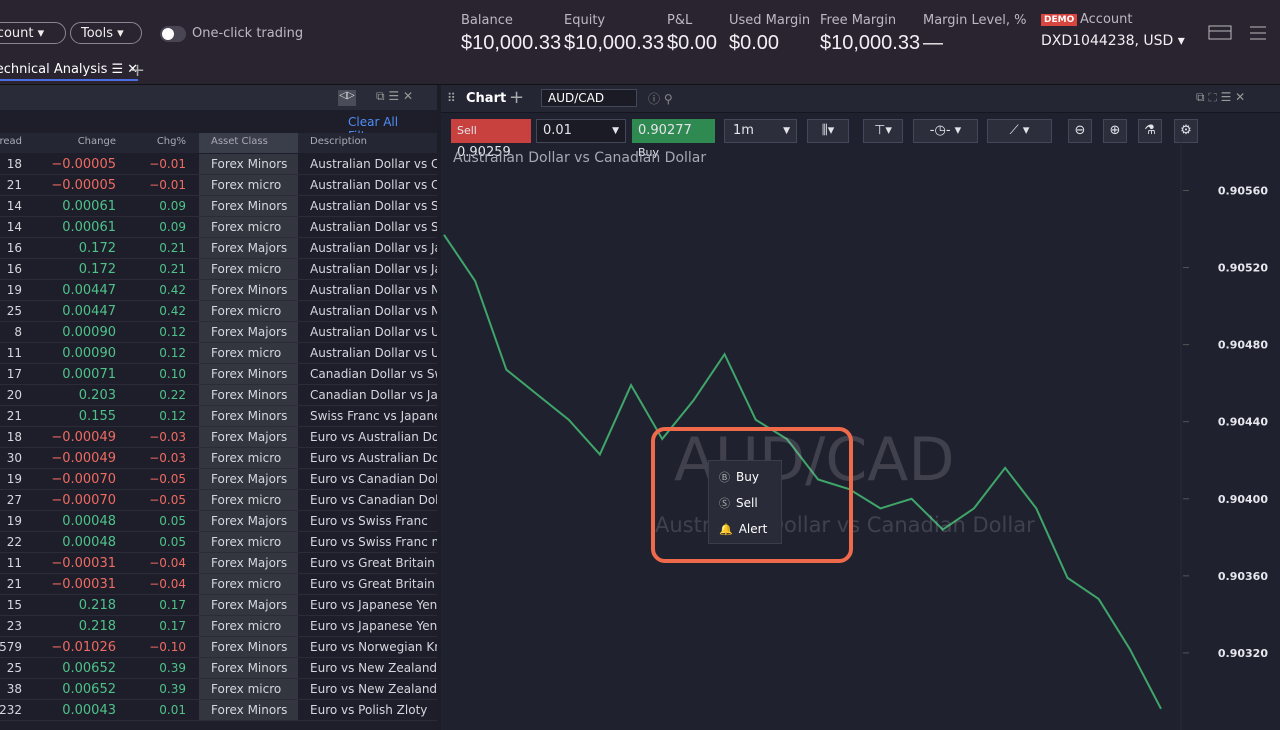 The width and height of the screenshot is (1280, 730). I want to click on sell-button: Sell 0.90259, so click(491, 139).